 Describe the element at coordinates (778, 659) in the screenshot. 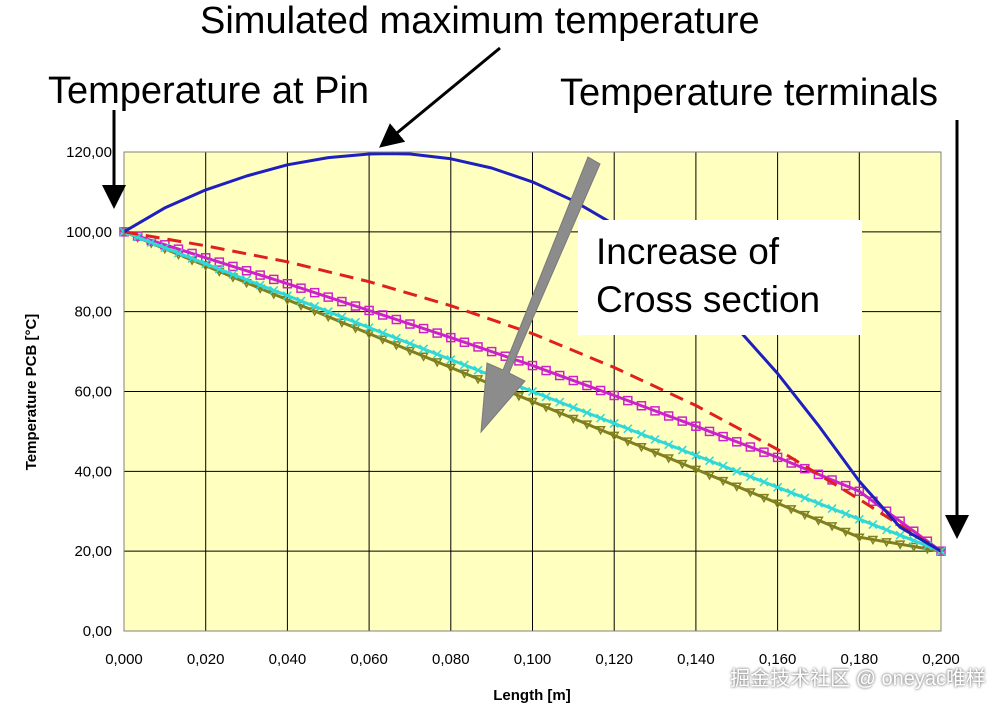

I see `x-tick-label-8: 0,160` at that location.